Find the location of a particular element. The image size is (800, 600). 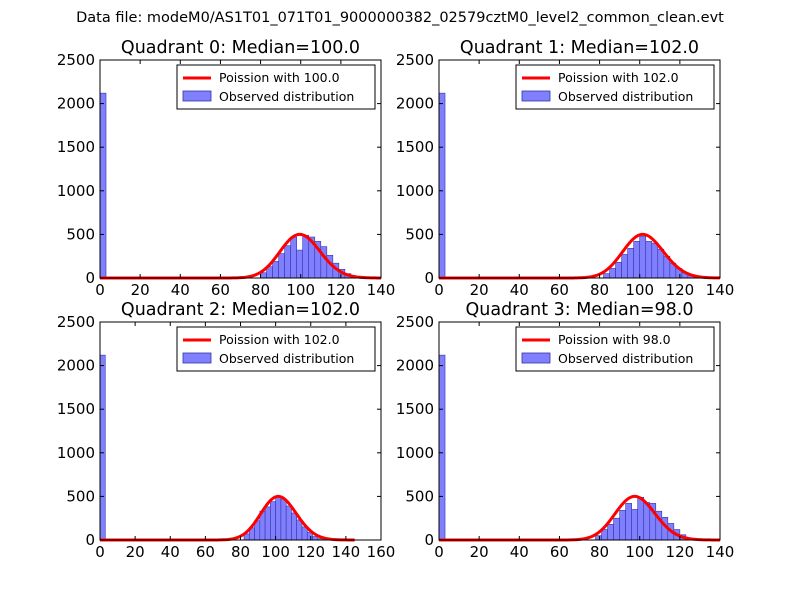

legend-line-label: Poission with 102.0 is located at coordinates (279, 339).